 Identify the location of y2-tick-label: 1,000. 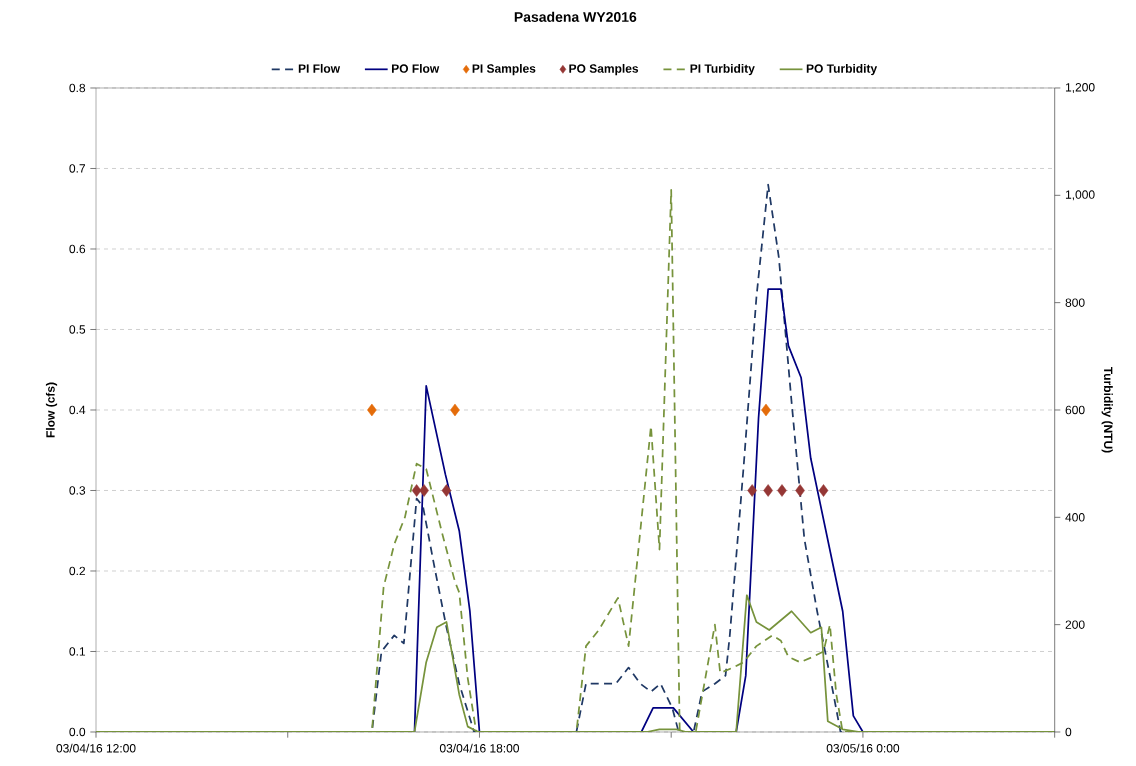
(1080, 195).